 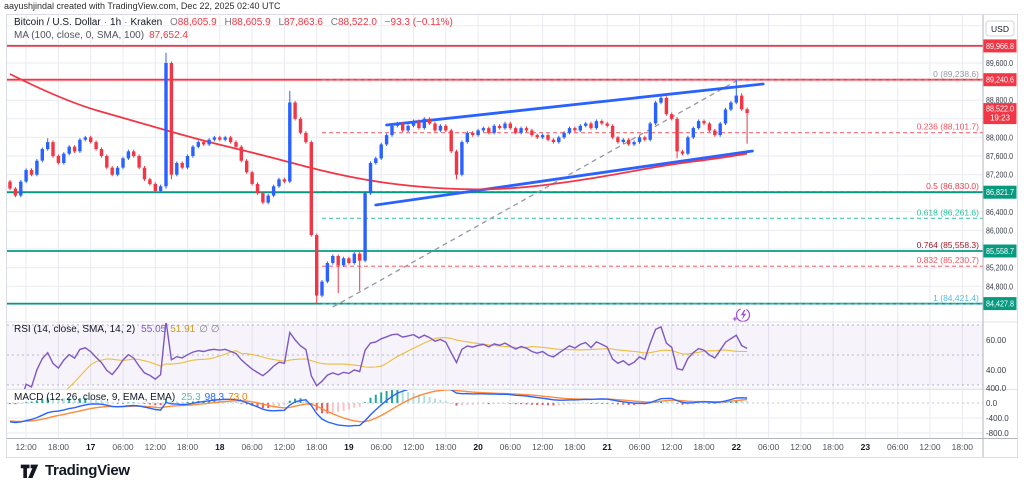 What do you see at coordinates (349, 447) in the screenshot?
I see `svg-text: 19` at bounding box center [349, 447].